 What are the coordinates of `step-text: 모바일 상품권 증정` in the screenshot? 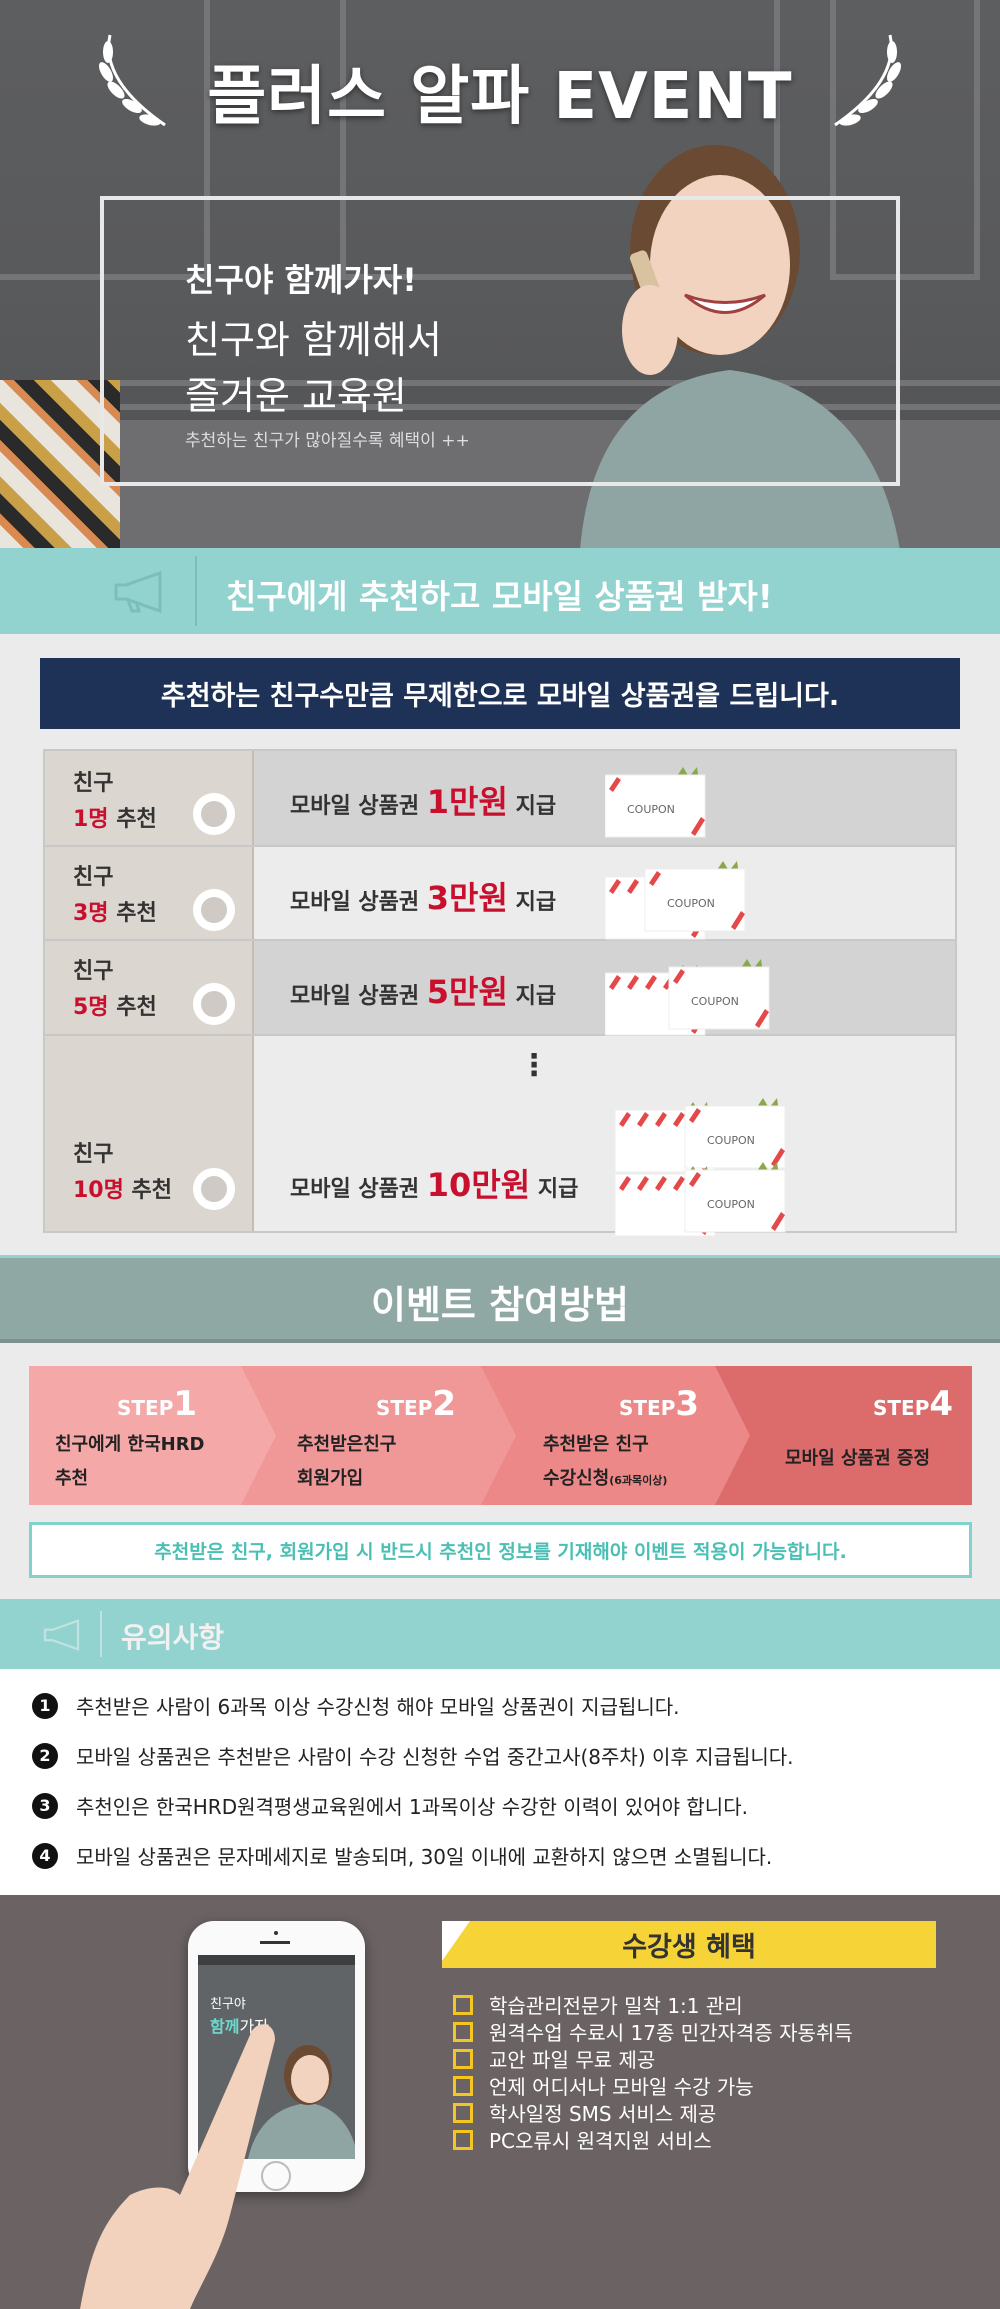 It's located at (858, 1458).